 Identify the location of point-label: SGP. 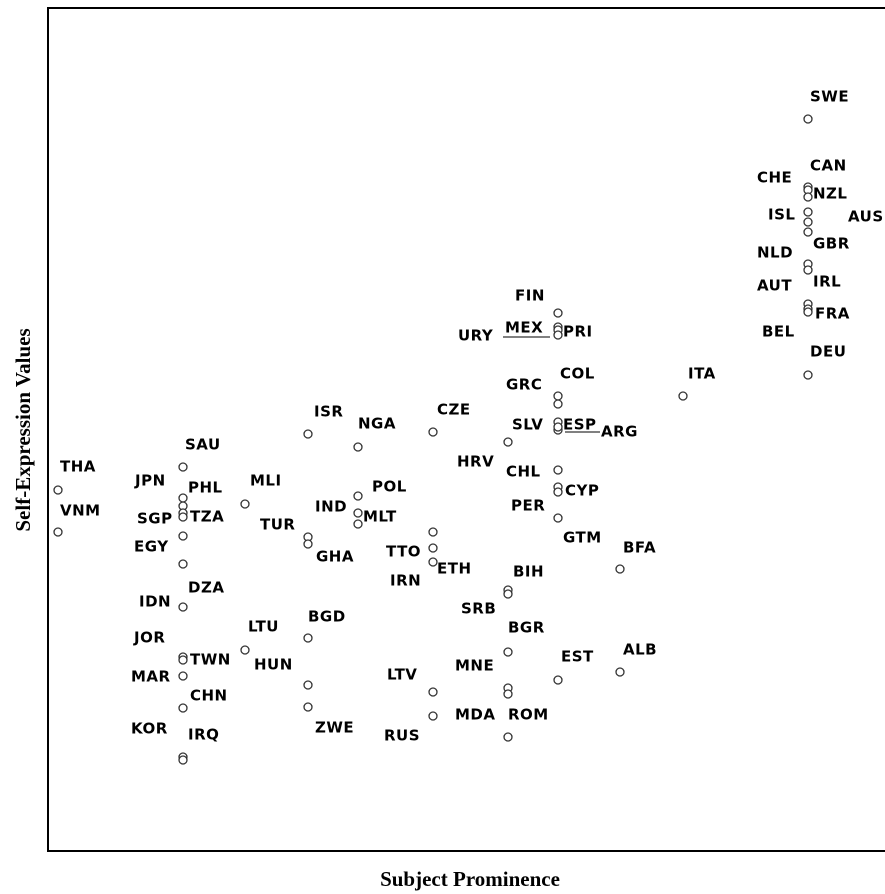
(155, 519).